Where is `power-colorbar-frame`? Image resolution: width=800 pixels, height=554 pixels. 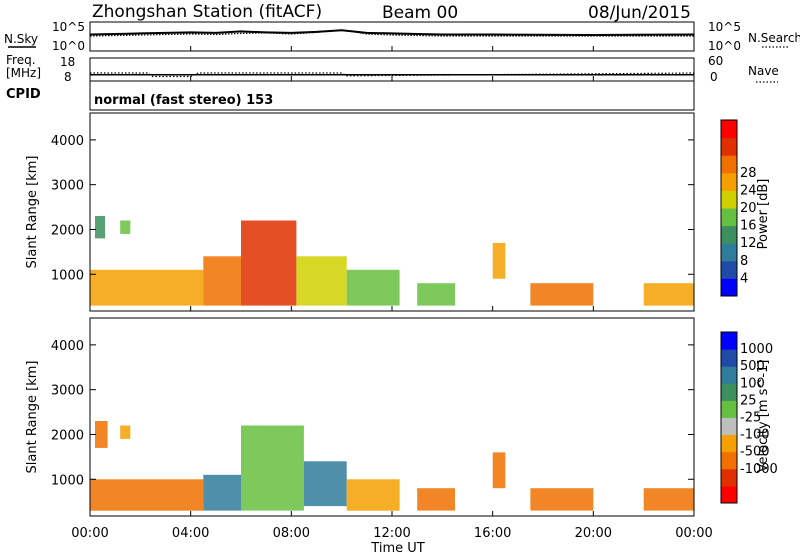 power-colorbar-frame is located at coordinates (729, 208).